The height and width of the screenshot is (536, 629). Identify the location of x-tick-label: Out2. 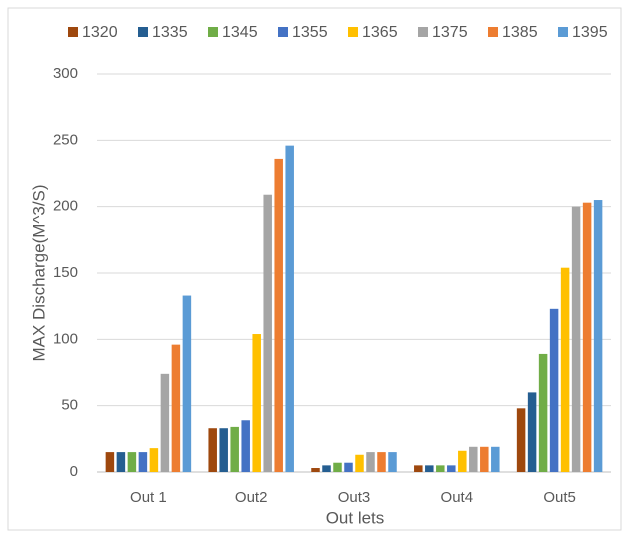
(251, 497).